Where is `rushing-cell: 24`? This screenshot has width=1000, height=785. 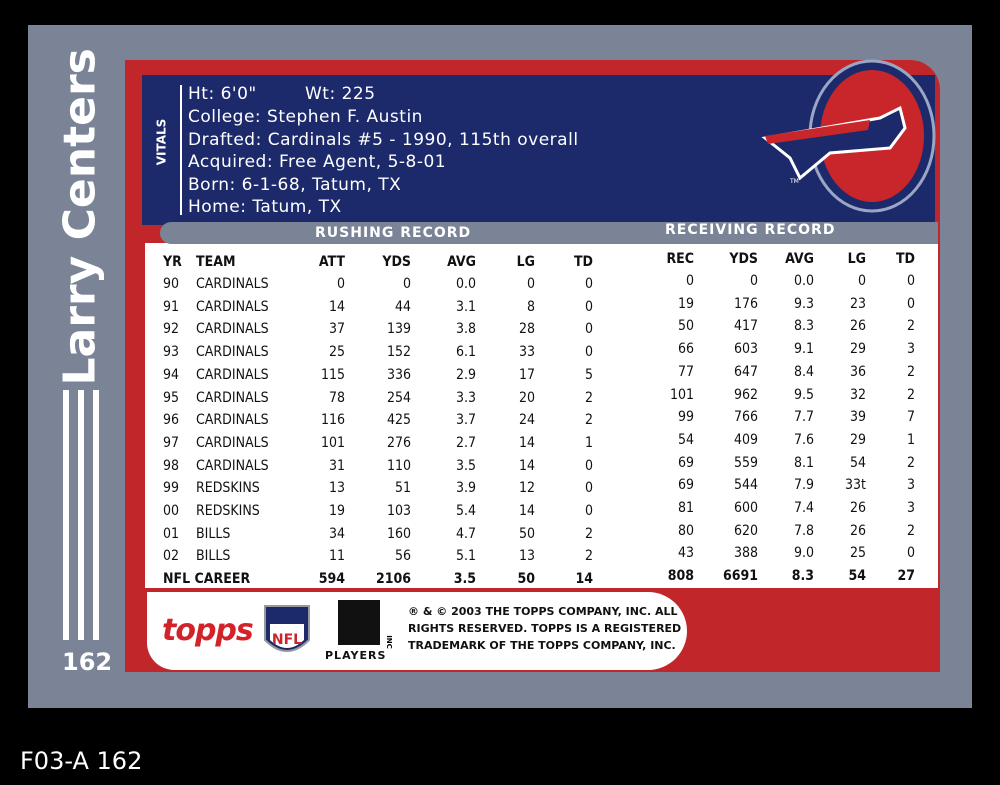
rushing-cell: 24 is located at coordinates (526, 420).